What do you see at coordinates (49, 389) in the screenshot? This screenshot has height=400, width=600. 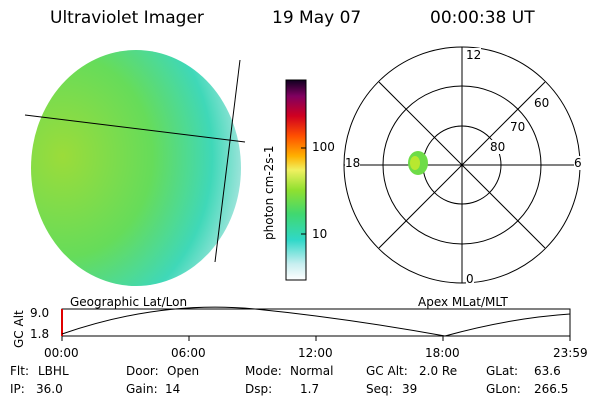 I see `ip-value: 36.0` at bounding box center [49, 389].